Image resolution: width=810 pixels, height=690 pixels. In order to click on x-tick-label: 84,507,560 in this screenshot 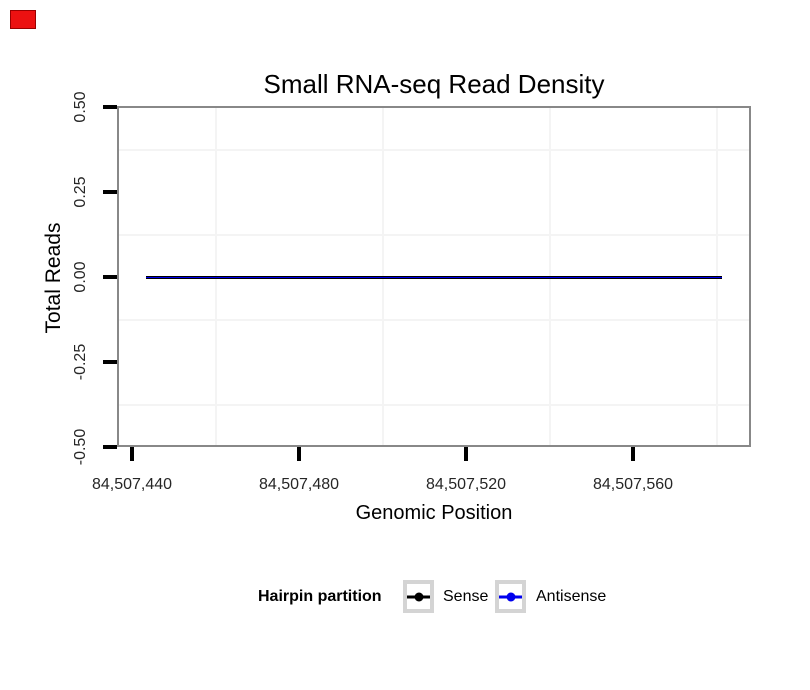, I will do `click(633, 484)`.